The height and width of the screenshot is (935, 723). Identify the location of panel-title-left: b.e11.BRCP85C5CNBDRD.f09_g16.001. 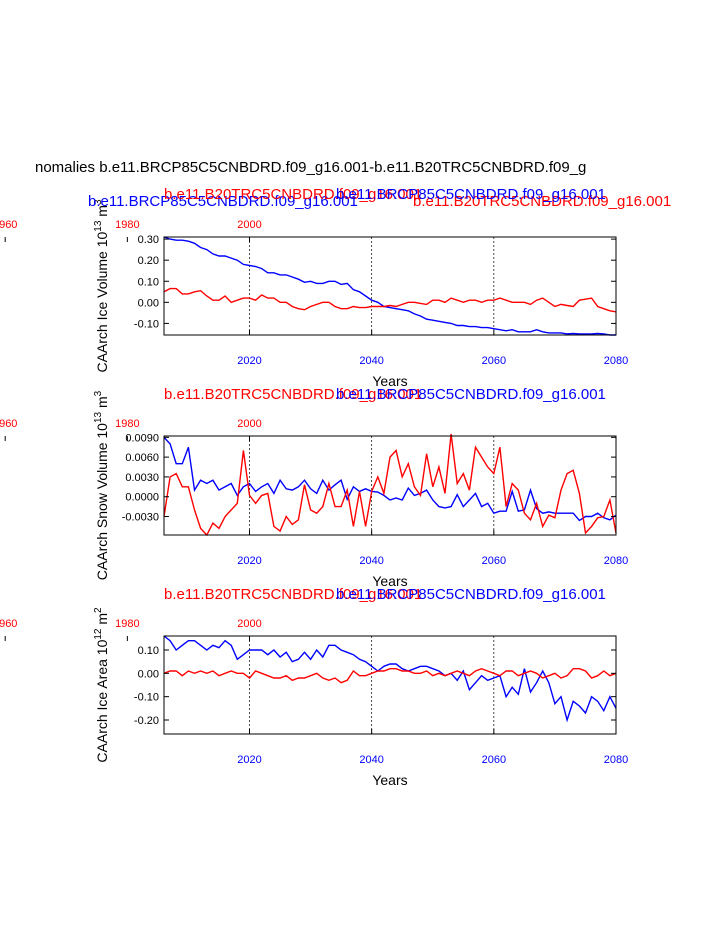
(223, 201).